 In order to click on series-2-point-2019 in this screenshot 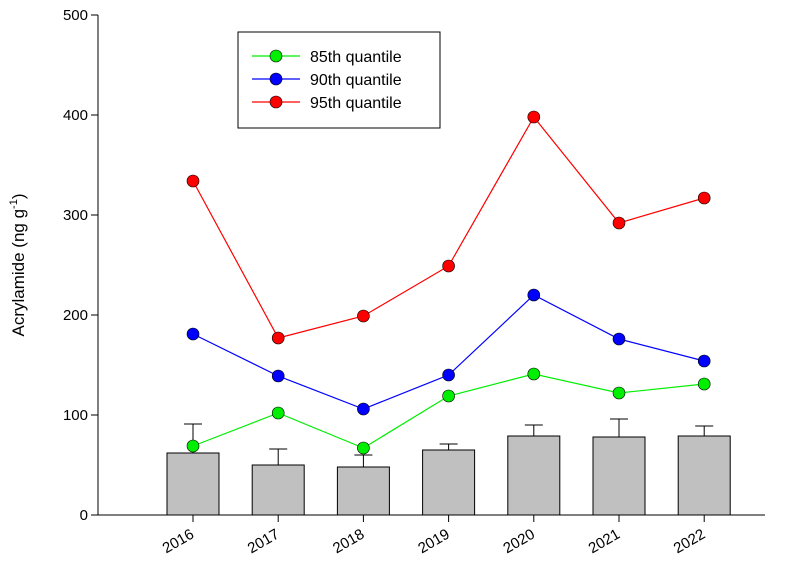, I will do `click(448, 375)`.